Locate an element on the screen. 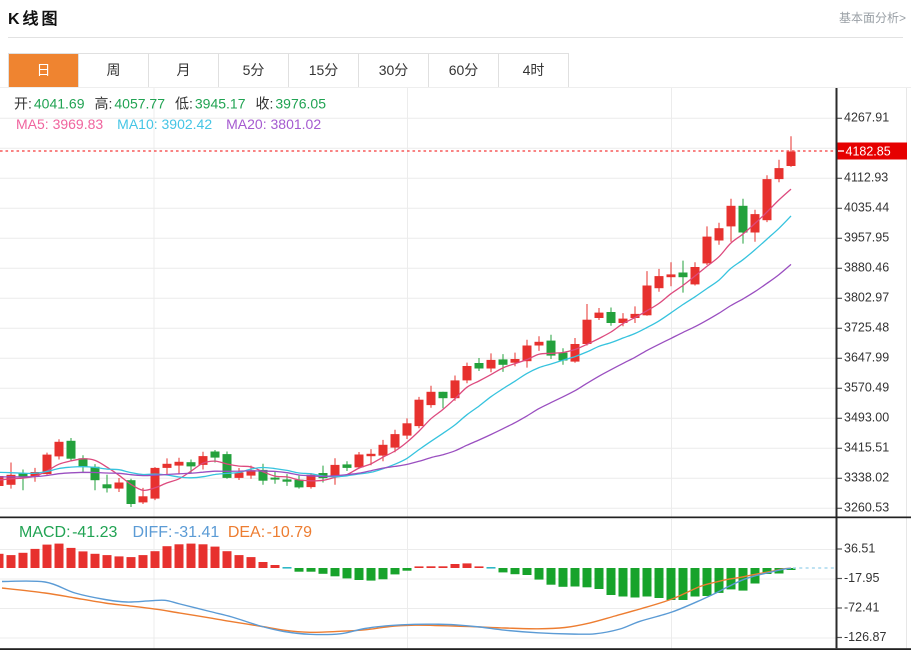  svg-text: 4035.44 is located at coordinates (866, 208).